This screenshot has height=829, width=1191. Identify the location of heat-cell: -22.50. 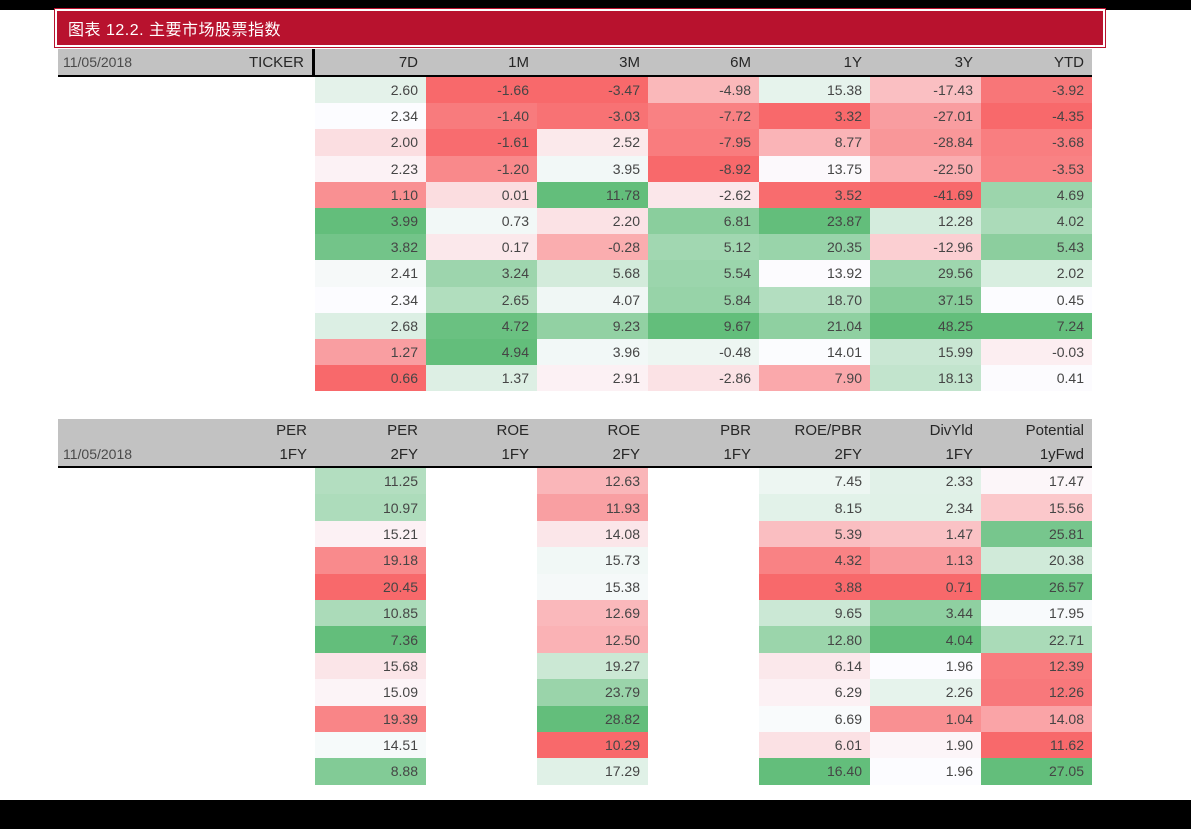
(925, 168).